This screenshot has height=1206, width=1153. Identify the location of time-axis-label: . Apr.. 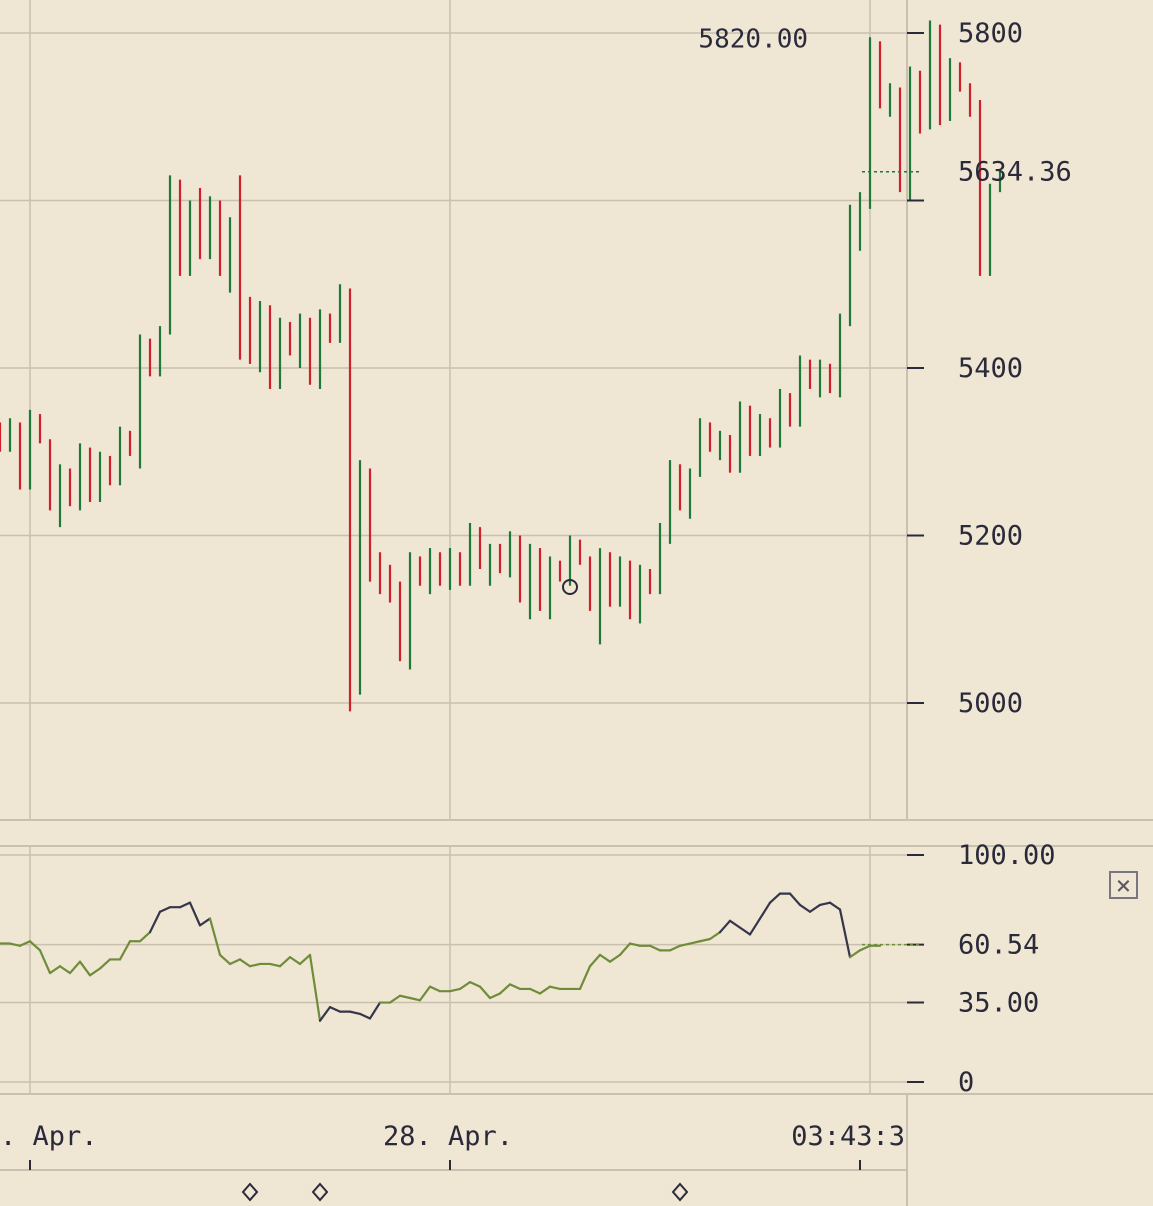
(49, 1136).